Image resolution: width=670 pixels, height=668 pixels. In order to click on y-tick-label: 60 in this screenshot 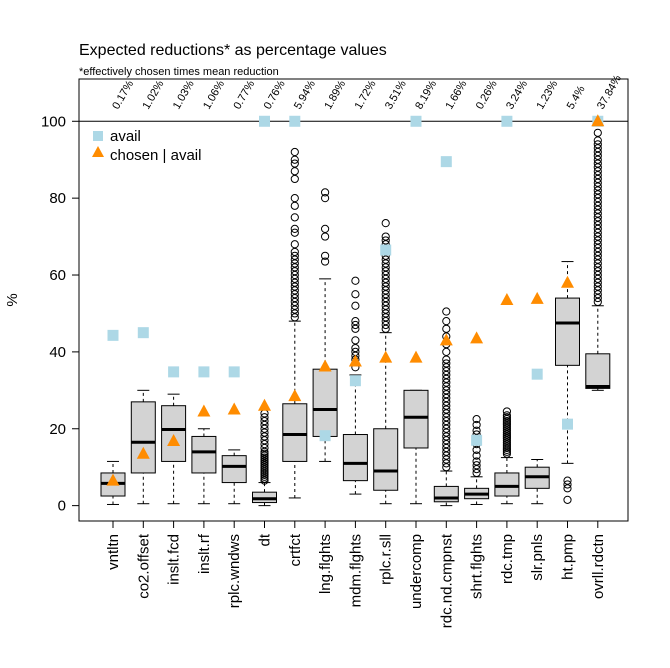, I will do `click(57, 275)`.